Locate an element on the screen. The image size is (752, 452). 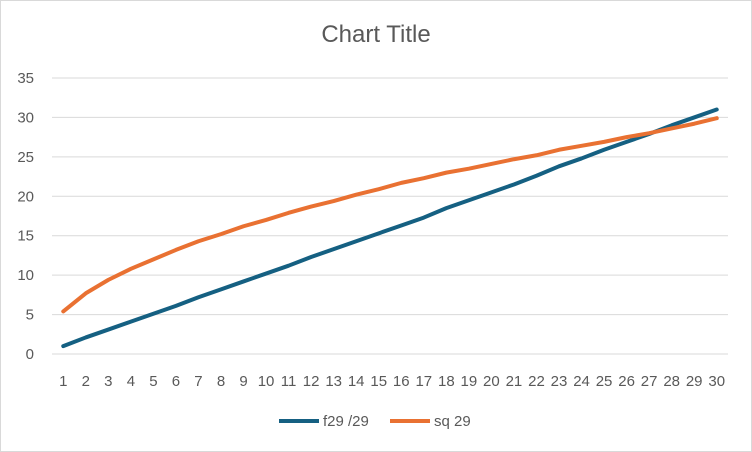
x-tick-label: 2 is located at coordinates (86, 381).